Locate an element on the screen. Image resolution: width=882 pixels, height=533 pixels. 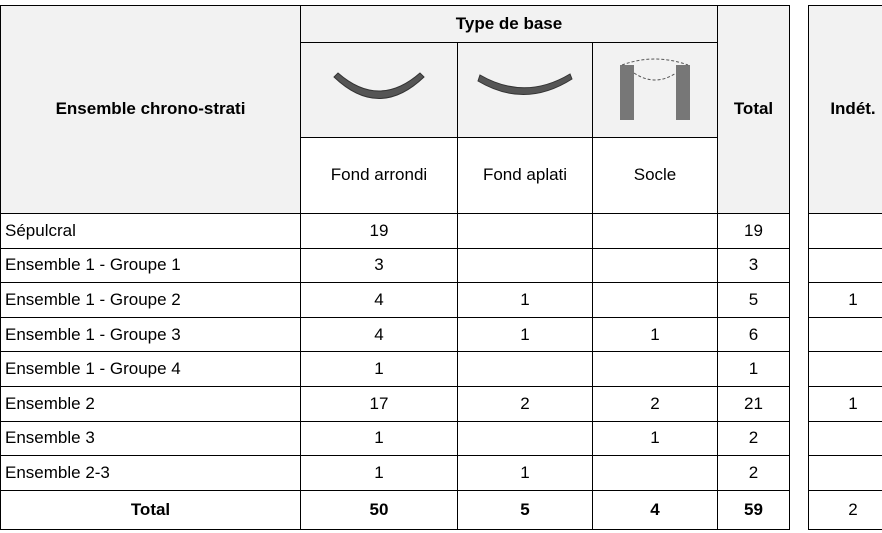
footer-label: Total is located at coordinates (150, 509).